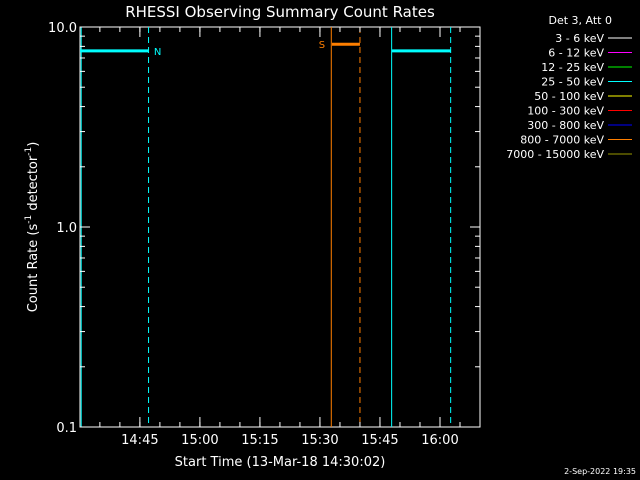 The width and height of the screenshot is (640, 480). Describe the element at coordinates (379, 440) in the screenshot. I see `x-tick-label: 15:45` at that location.